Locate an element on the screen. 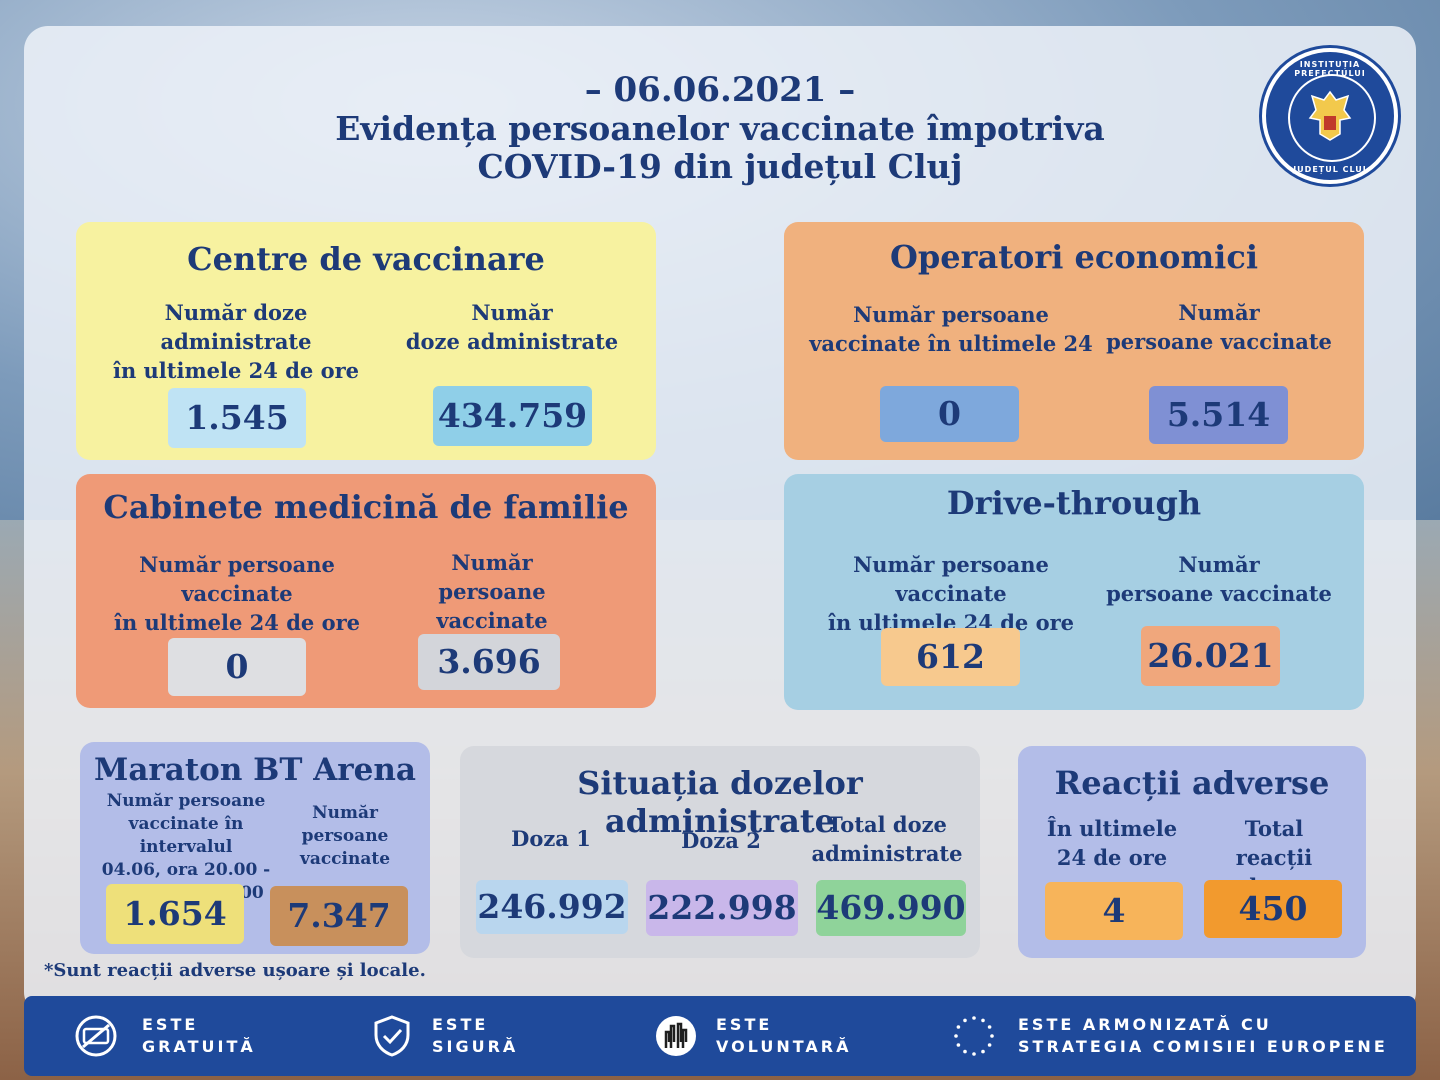  coat-of-arms-icon is located at coordinates (1330, 115).